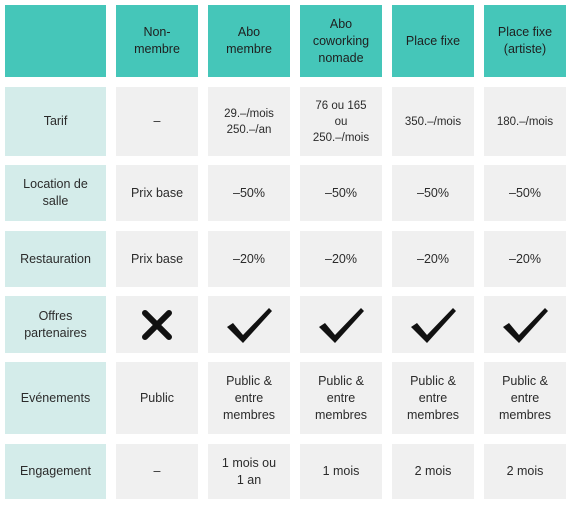  I want to click on cell-evenements-non-membre: Public, so click(157, 398).